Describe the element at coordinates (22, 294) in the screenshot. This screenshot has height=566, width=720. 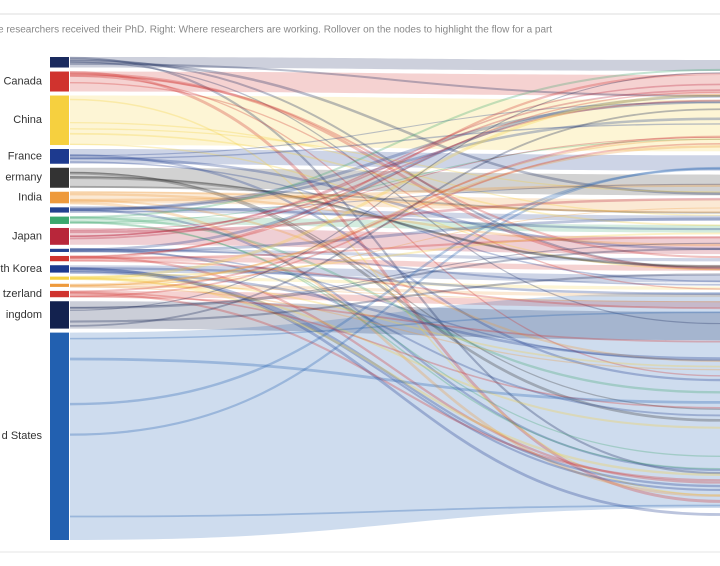
I see `node-label: tzerland` at that location.